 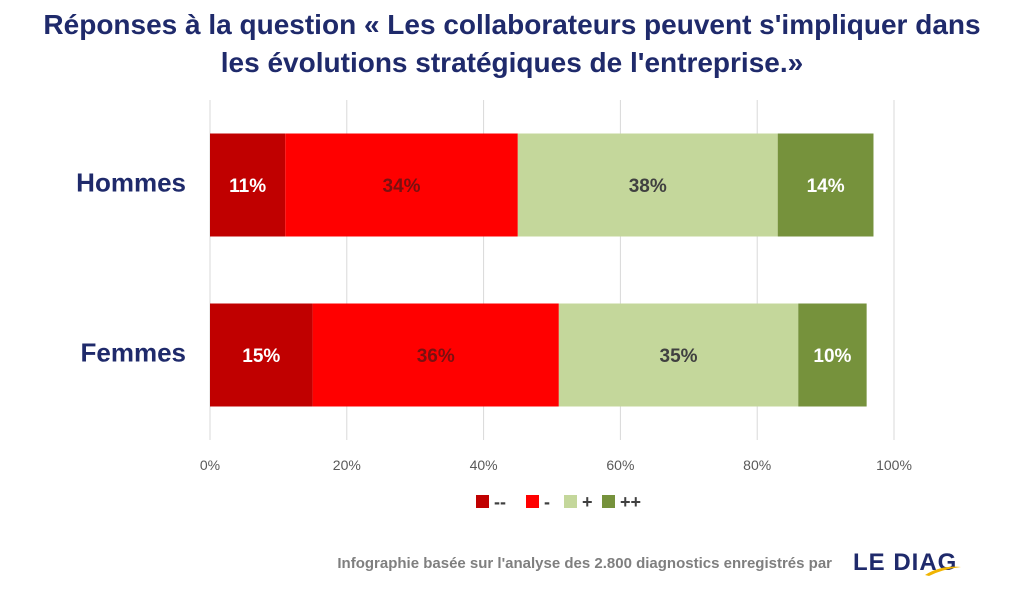 I want to click on legend-label: --, so click(x=500, y=502).